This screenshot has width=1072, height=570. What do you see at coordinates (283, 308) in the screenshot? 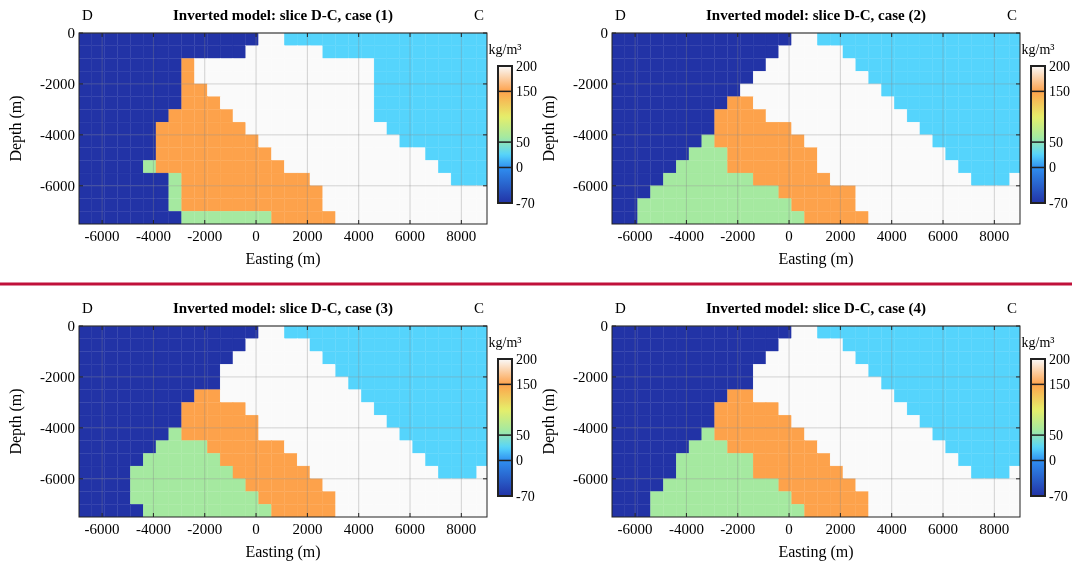
I see `chart-title: Inverted model: slice D-C, case (3)` at bounding box center [283, 308].